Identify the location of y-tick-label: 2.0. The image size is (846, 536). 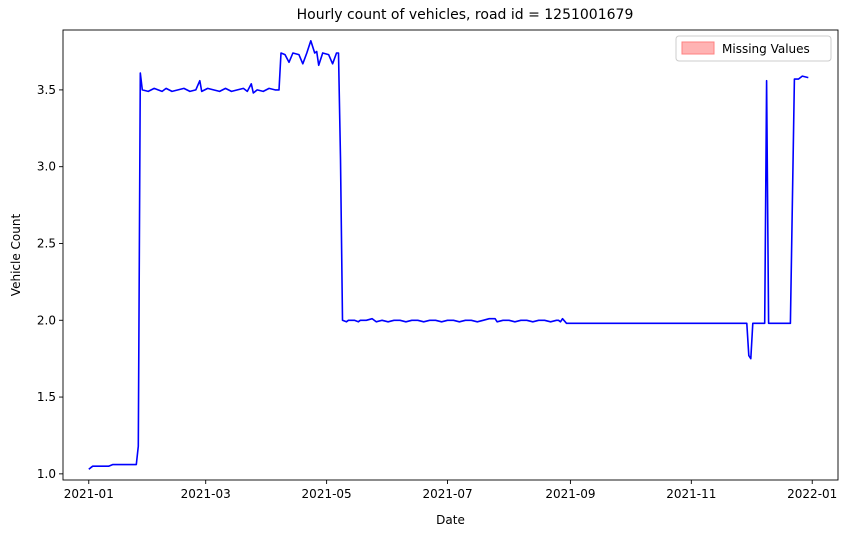
(46, 320).